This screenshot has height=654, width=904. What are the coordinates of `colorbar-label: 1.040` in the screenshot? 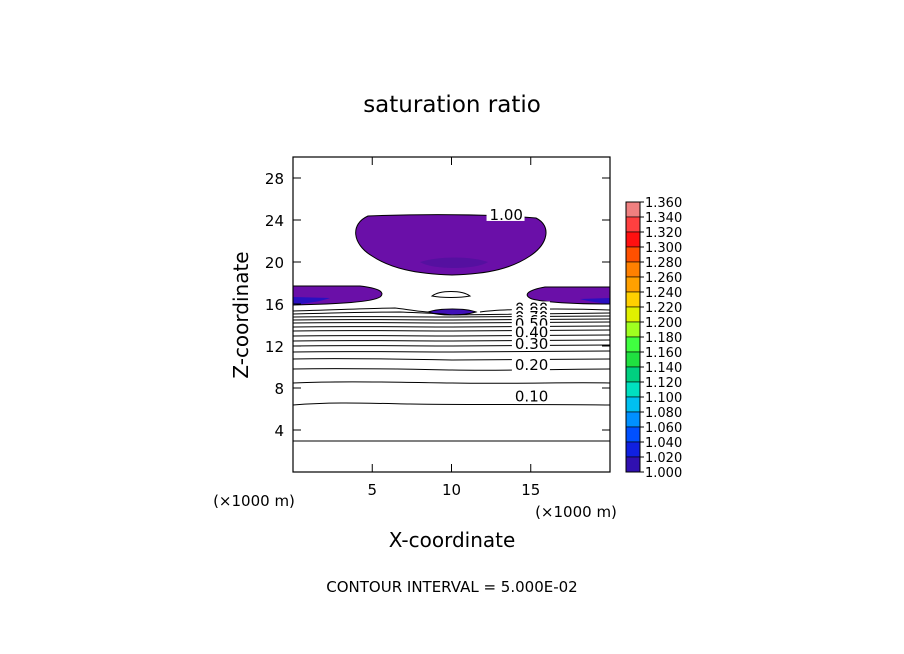 It's located at (663, 443).